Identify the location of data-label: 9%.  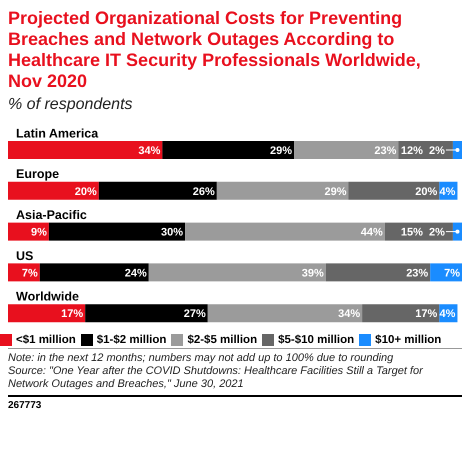
(39, 232).